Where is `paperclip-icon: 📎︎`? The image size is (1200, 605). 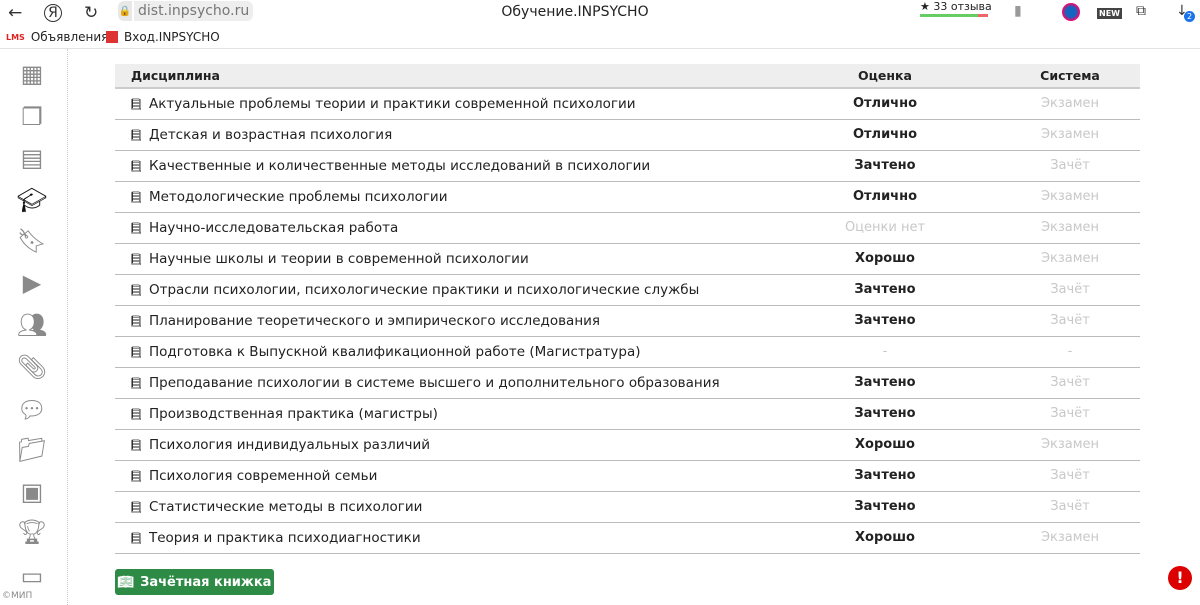
paperclip-icon: 📎︎ is located at coordinates (32, 367).